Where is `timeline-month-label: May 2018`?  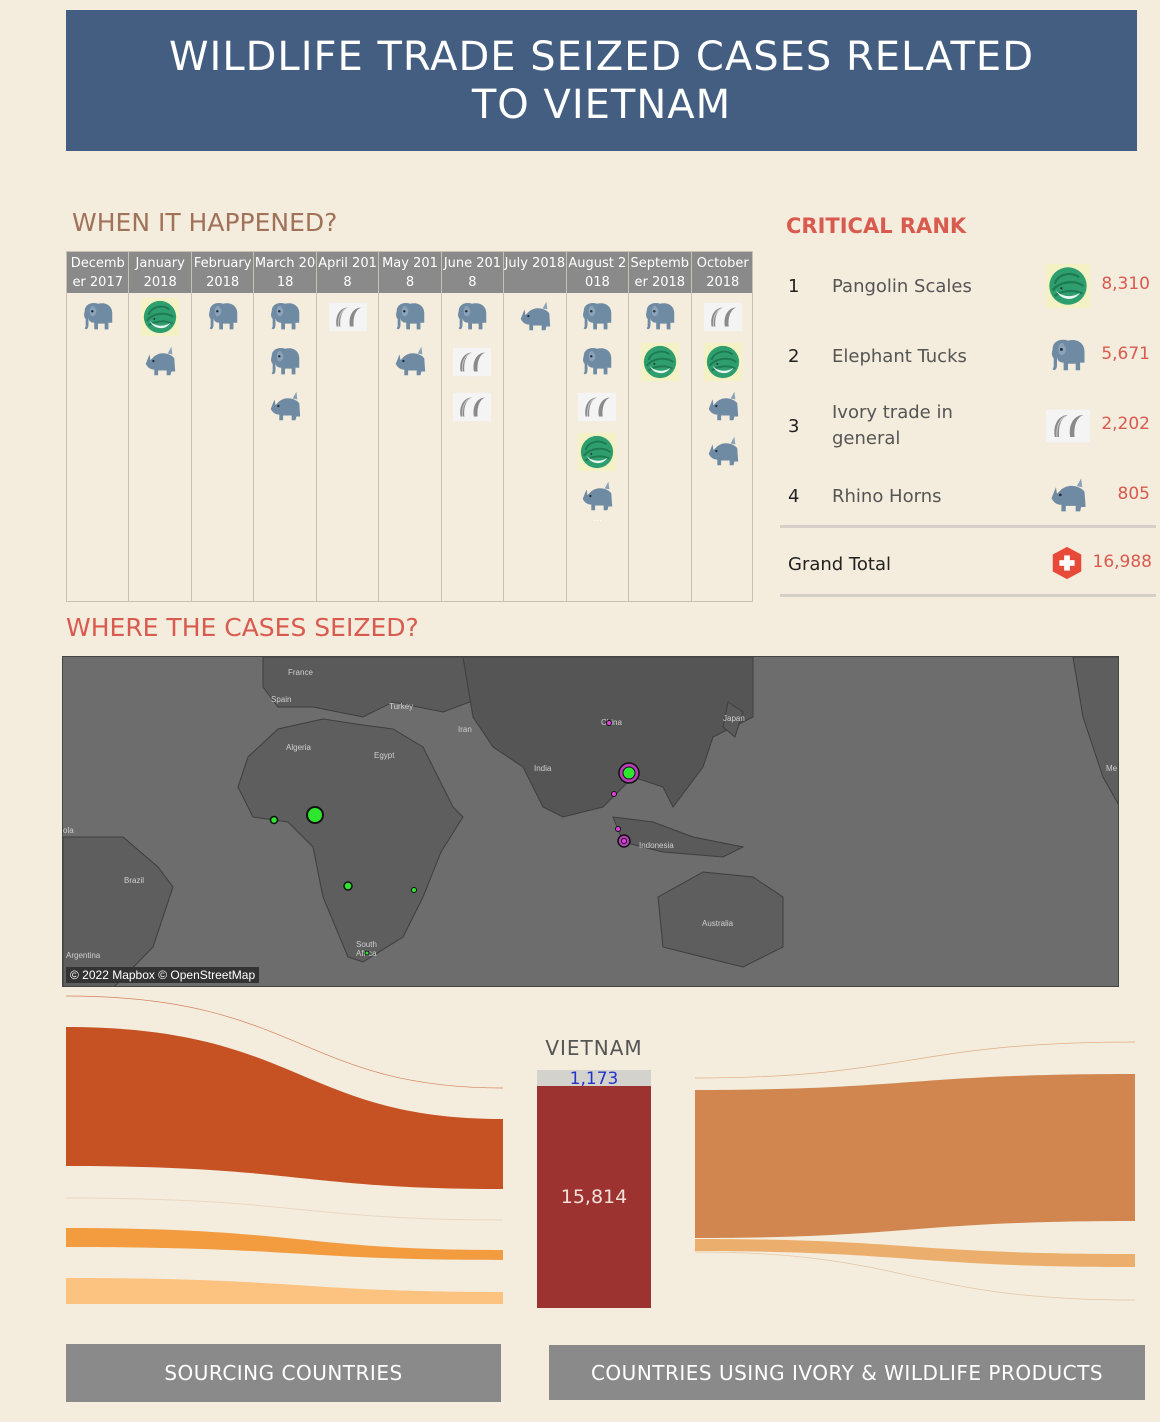 timeline-month-label: May 2018 is located at coordinates (410, 273).